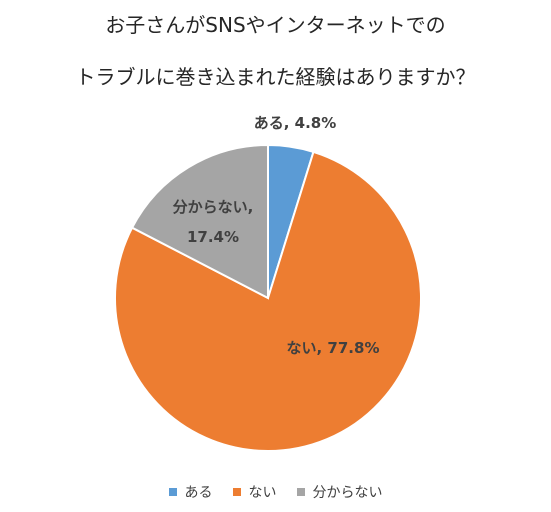  I want to click on legend-item-nai: ない, so click(255, 492).